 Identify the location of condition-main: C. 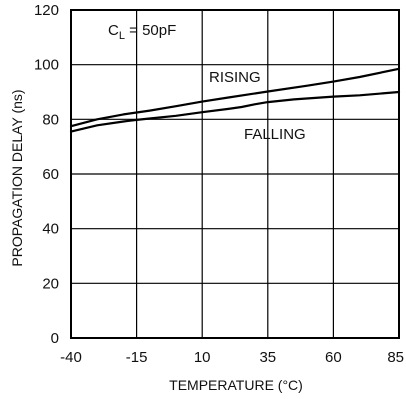
(113, 30).